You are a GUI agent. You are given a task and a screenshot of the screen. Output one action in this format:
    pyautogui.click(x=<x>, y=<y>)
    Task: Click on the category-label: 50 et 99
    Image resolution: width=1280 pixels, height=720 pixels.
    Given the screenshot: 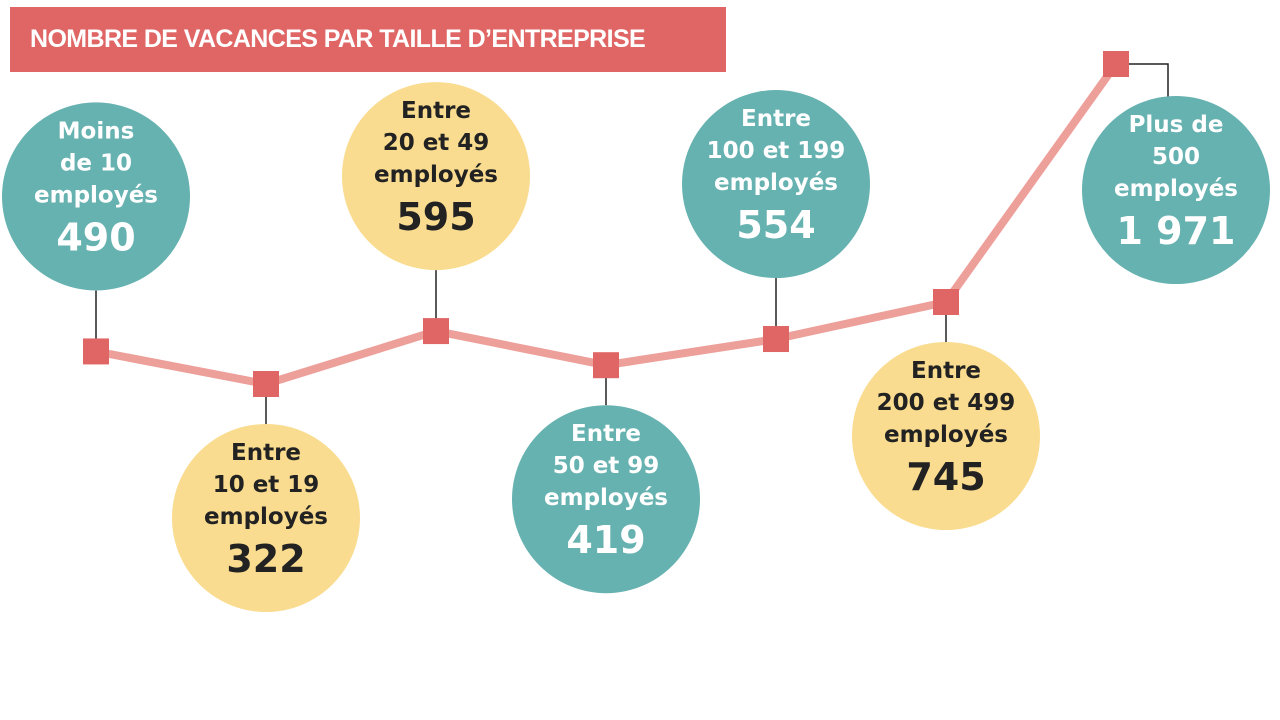 What is the action you would take?
    pyautogui.click(x=606, y=466)
    